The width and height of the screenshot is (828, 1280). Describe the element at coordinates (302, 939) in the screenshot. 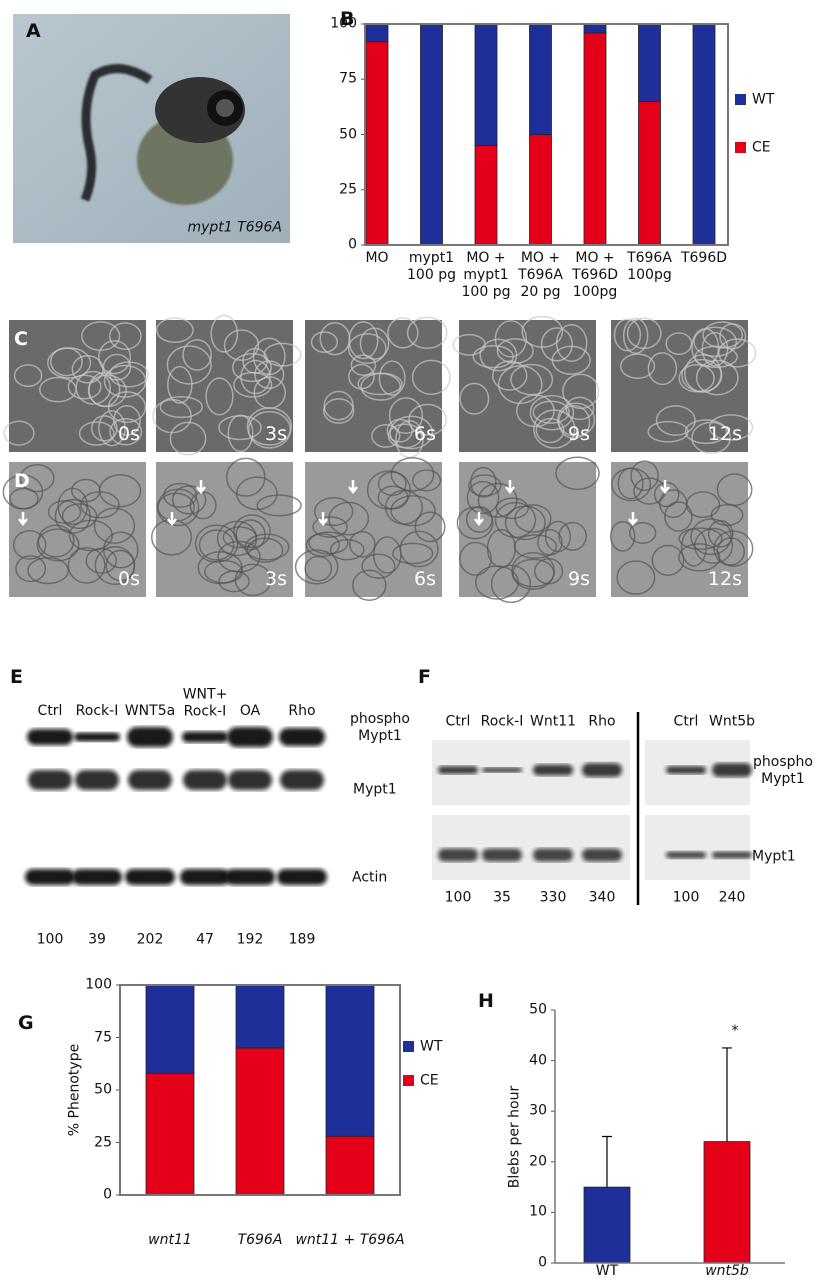

I see `quantification: 189` at that location.